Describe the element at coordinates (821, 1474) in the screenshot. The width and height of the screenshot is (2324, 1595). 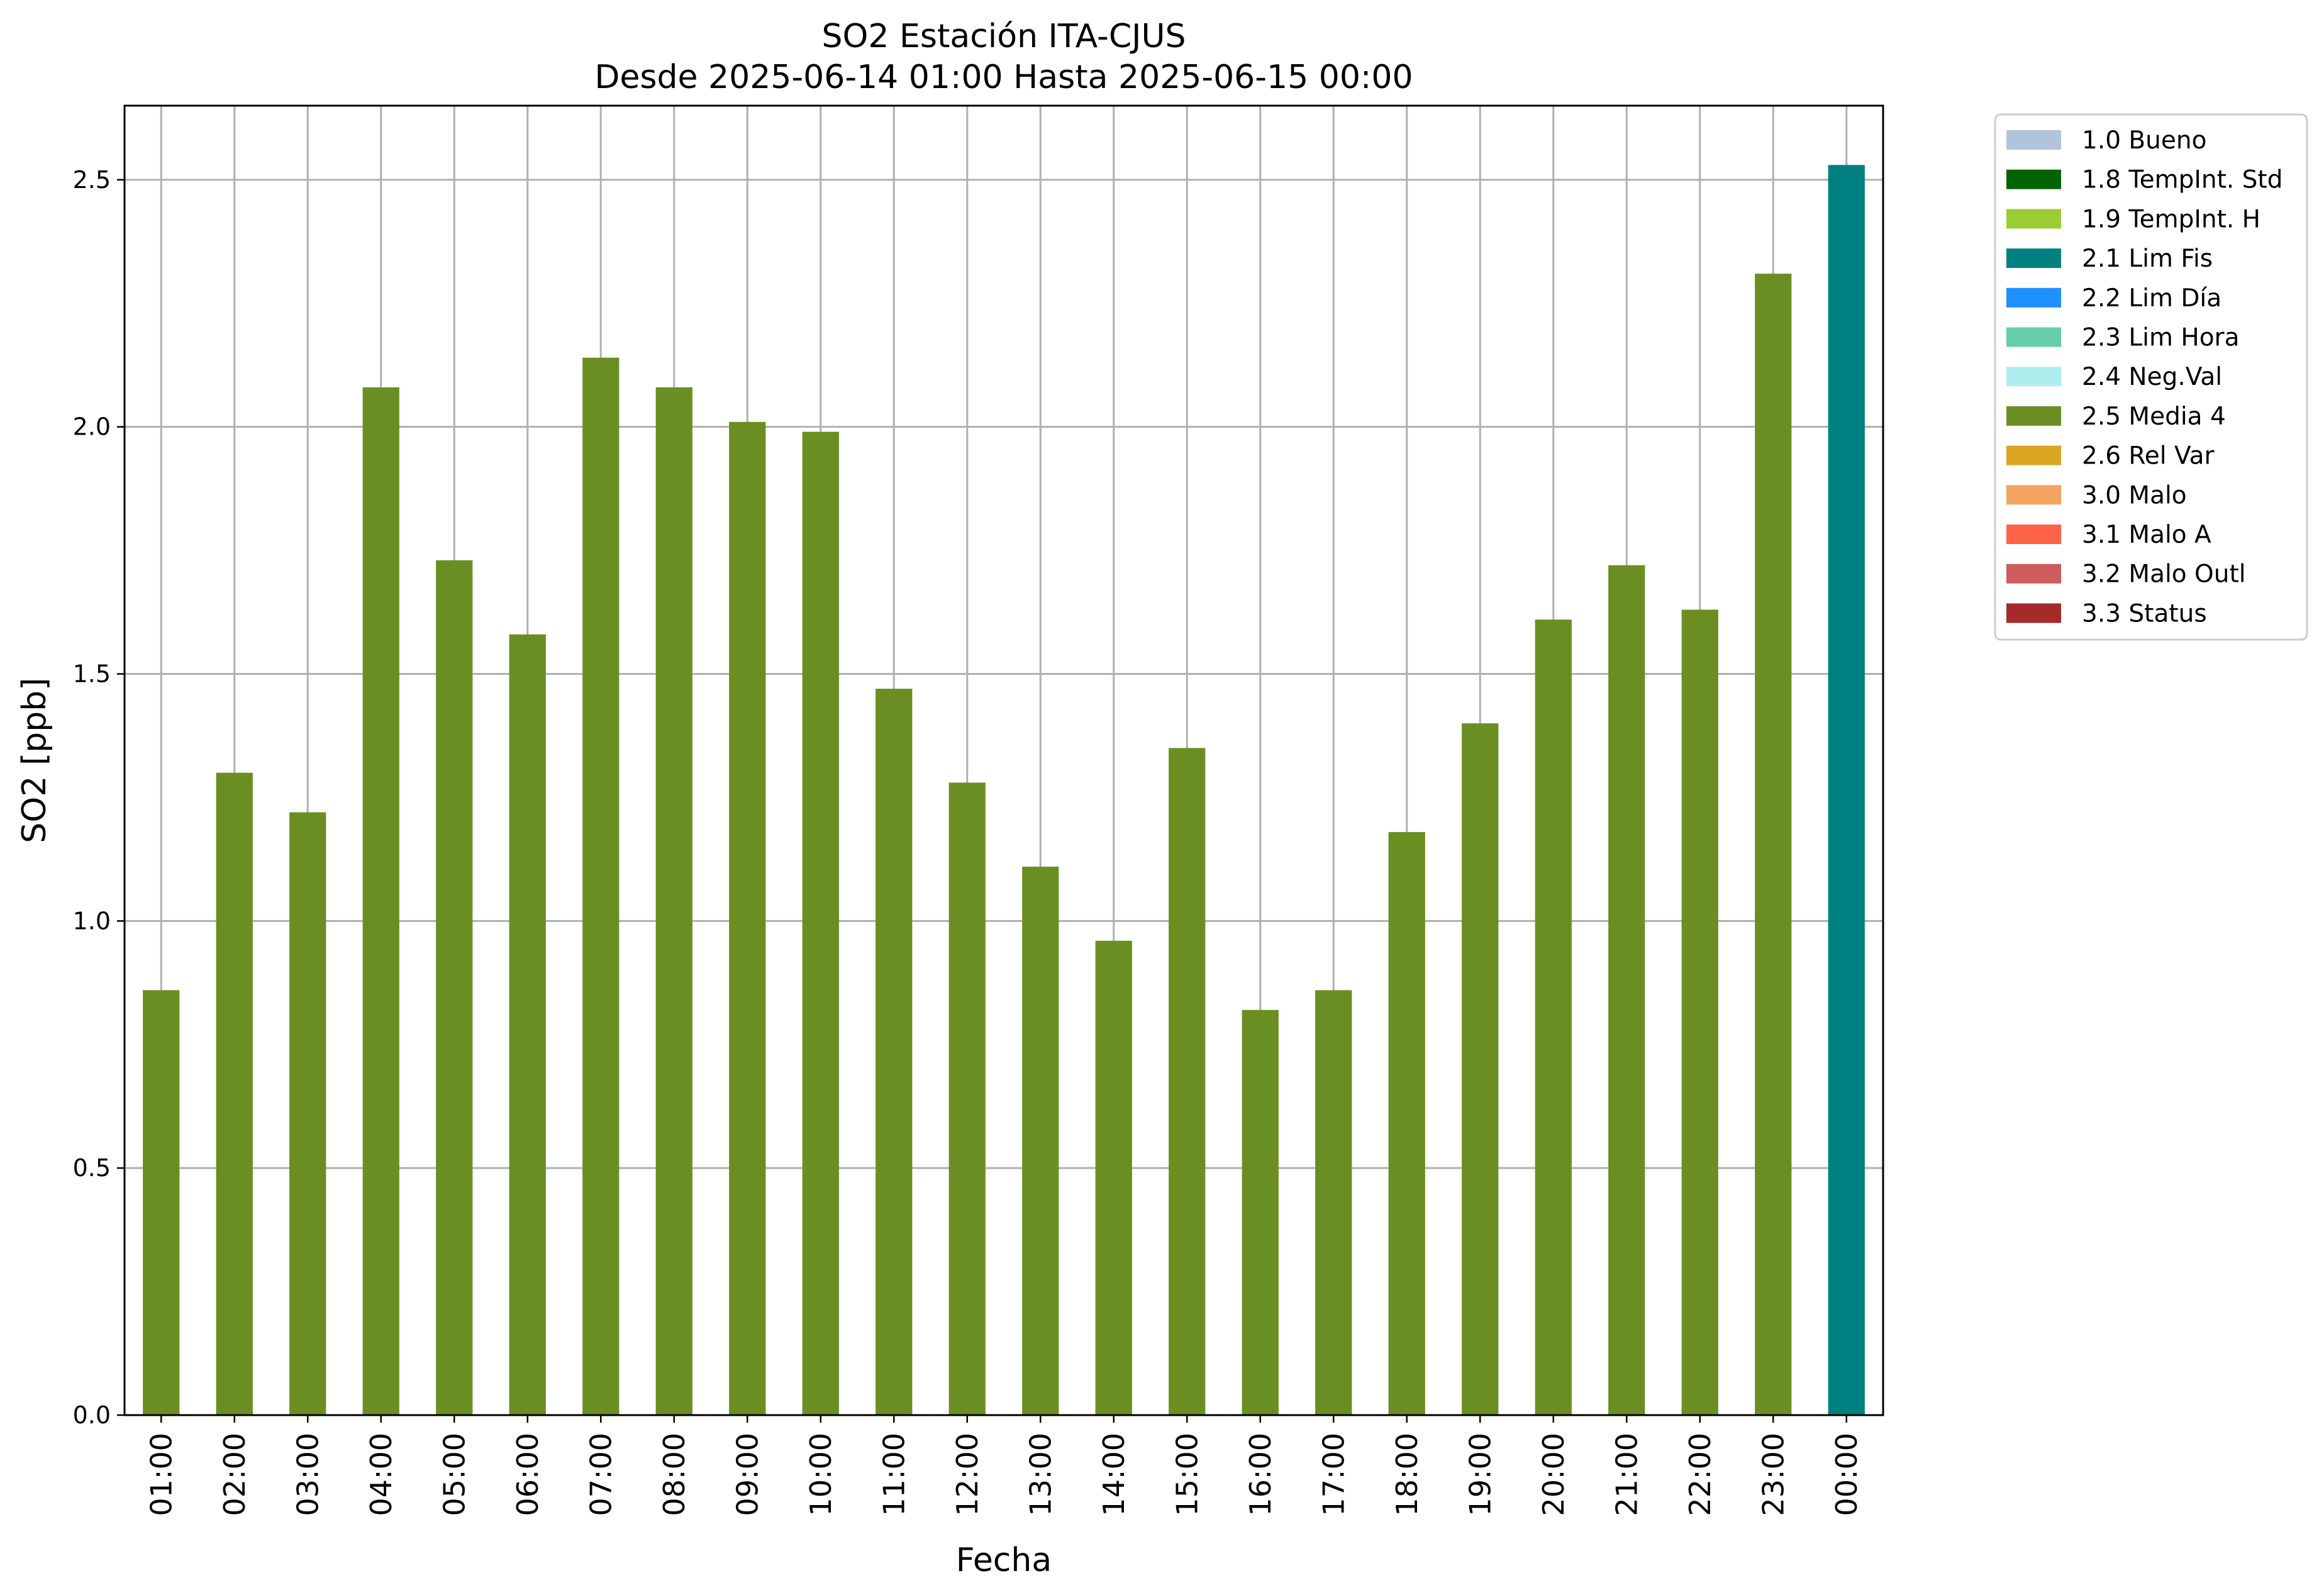
I see `x-tick-label: 10:00` at that location.